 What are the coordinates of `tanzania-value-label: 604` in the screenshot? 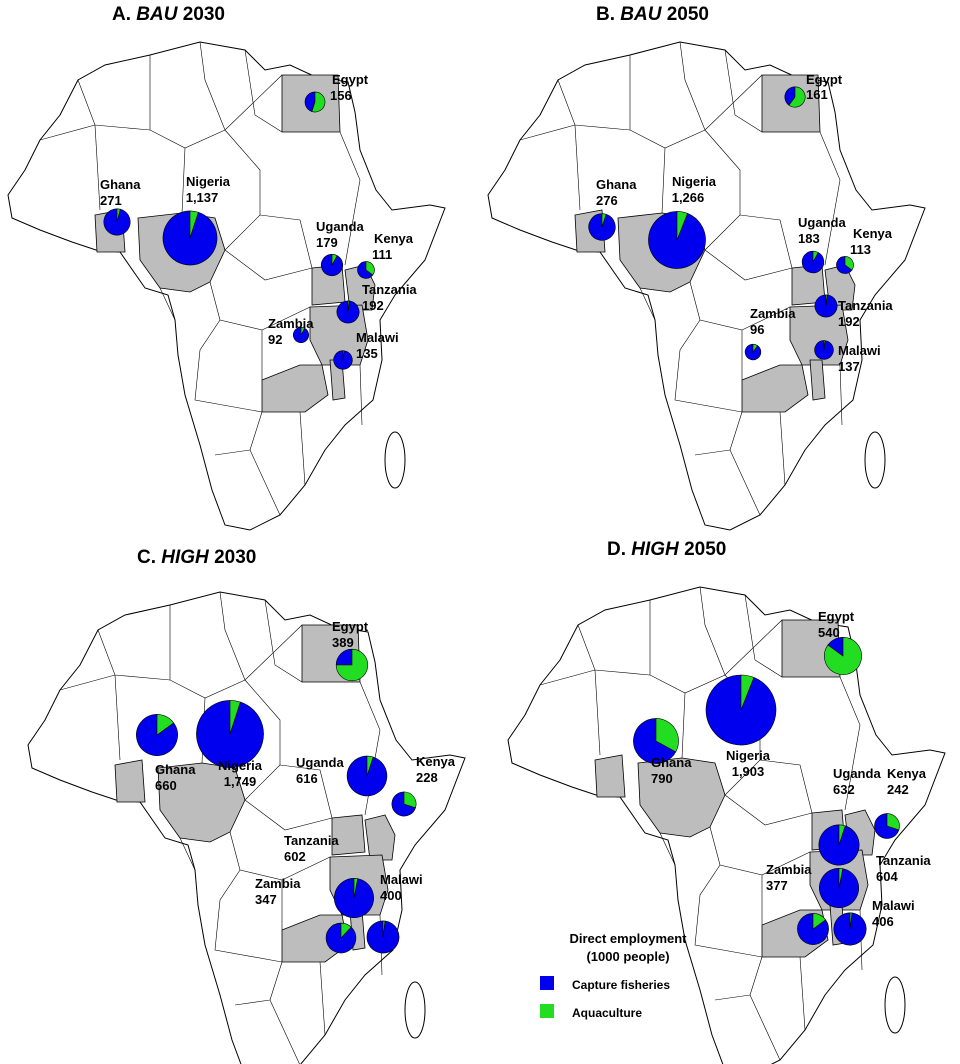 It's located at (887, 876).